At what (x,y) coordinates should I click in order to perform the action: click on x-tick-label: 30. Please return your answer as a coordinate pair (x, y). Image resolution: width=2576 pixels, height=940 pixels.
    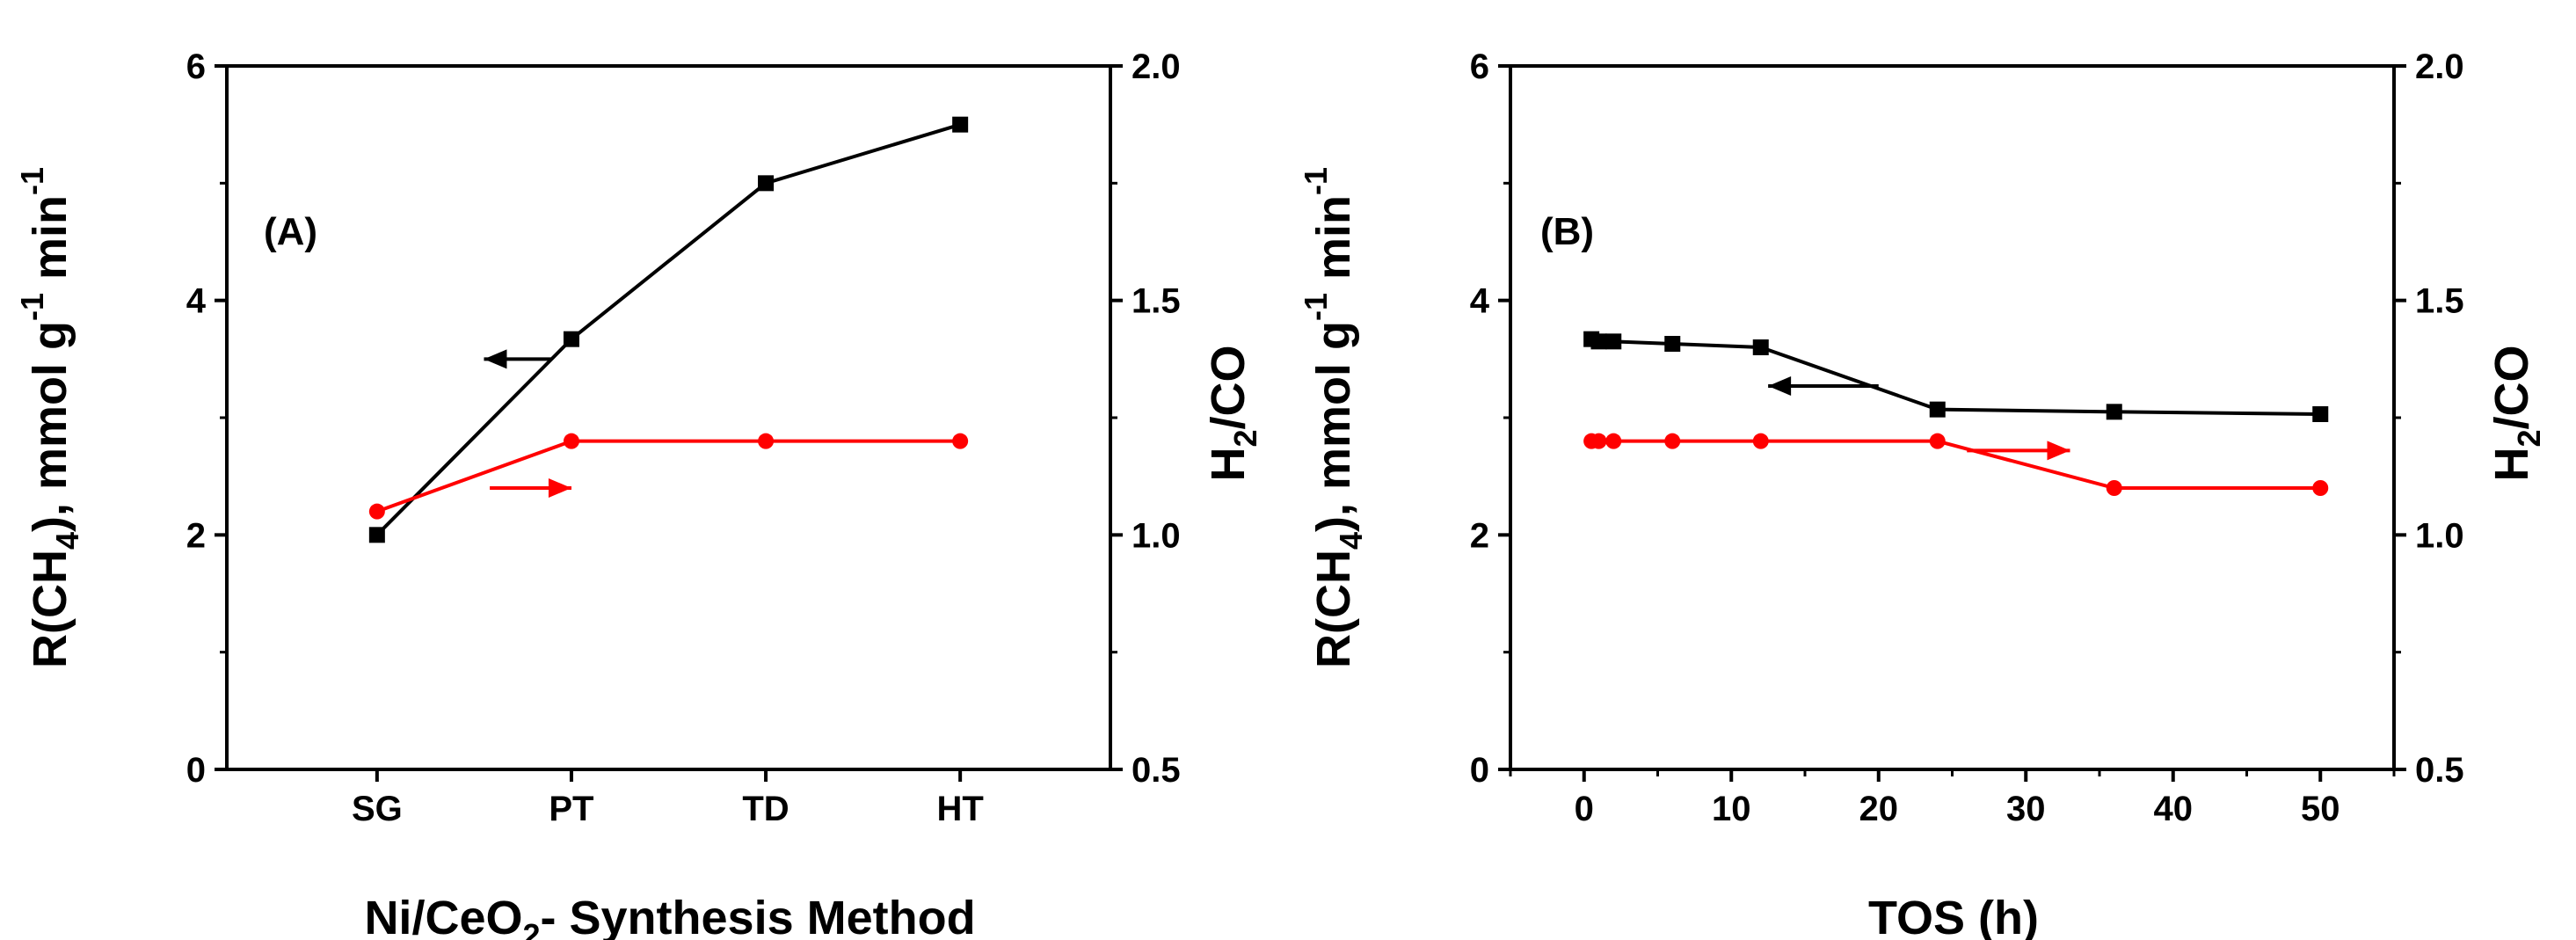
    Looking at the image, I should click on (2026, 809).